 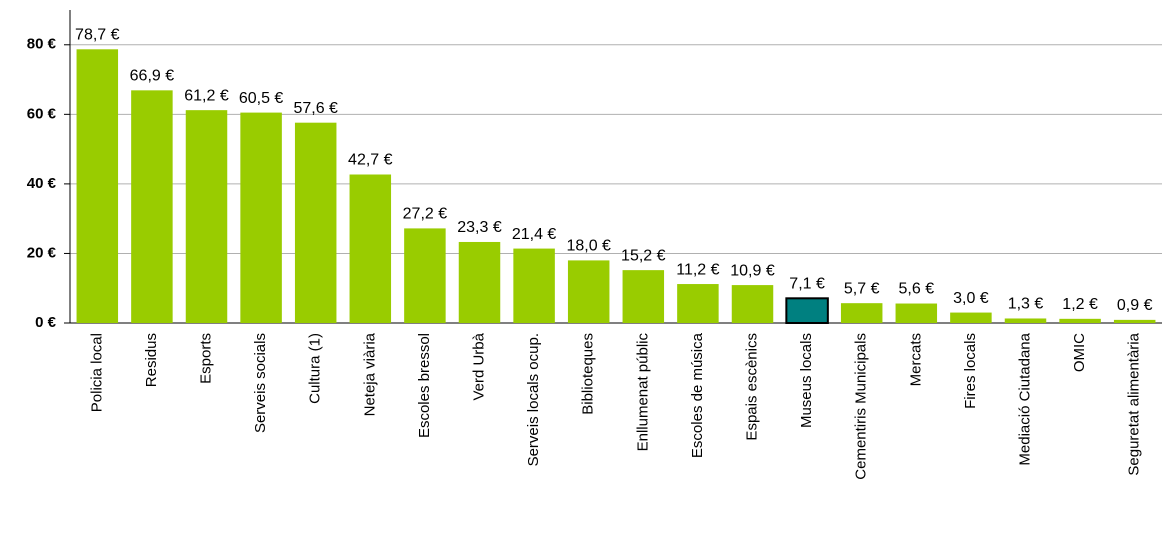 What do you see at coordinates (370, 160) in the screenshot?
I see `value-label: 42,7 €` at bounding box center [370, 160].